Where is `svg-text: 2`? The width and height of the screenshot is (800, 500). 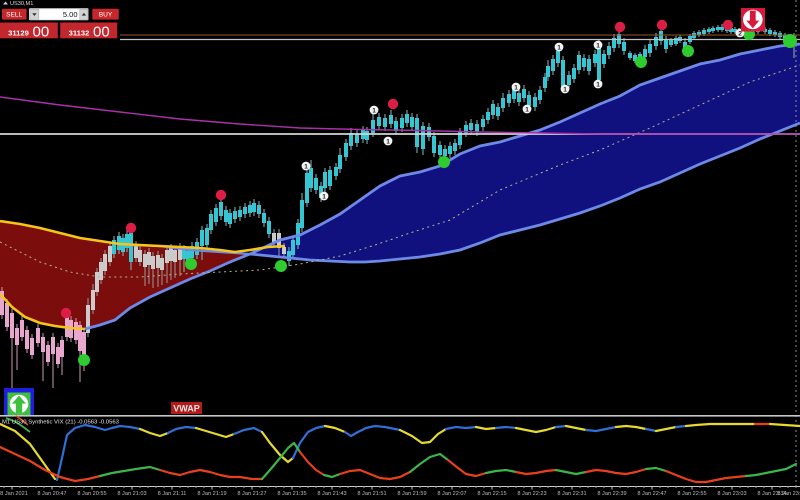
svg-text: 2 is located at coordinates (740, 33).